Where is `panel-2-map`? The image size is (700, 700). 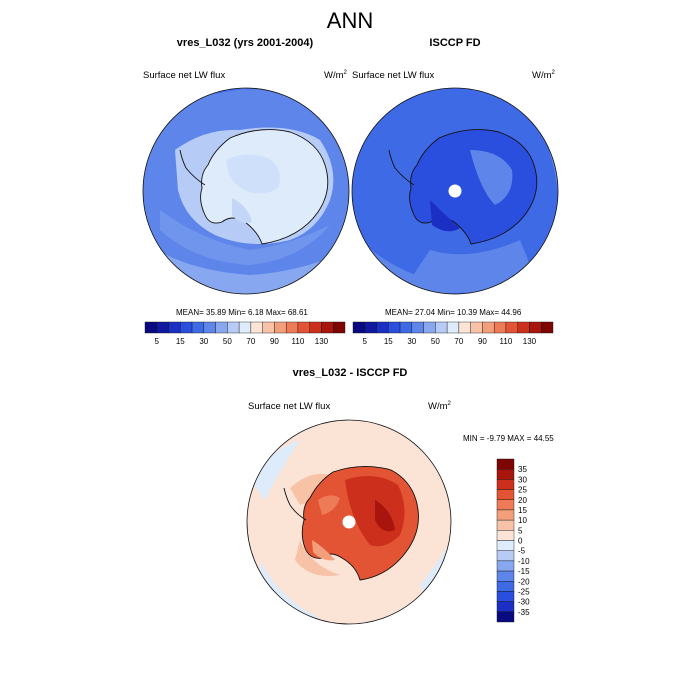 panel-2-map is located at coordinates (455, 191).